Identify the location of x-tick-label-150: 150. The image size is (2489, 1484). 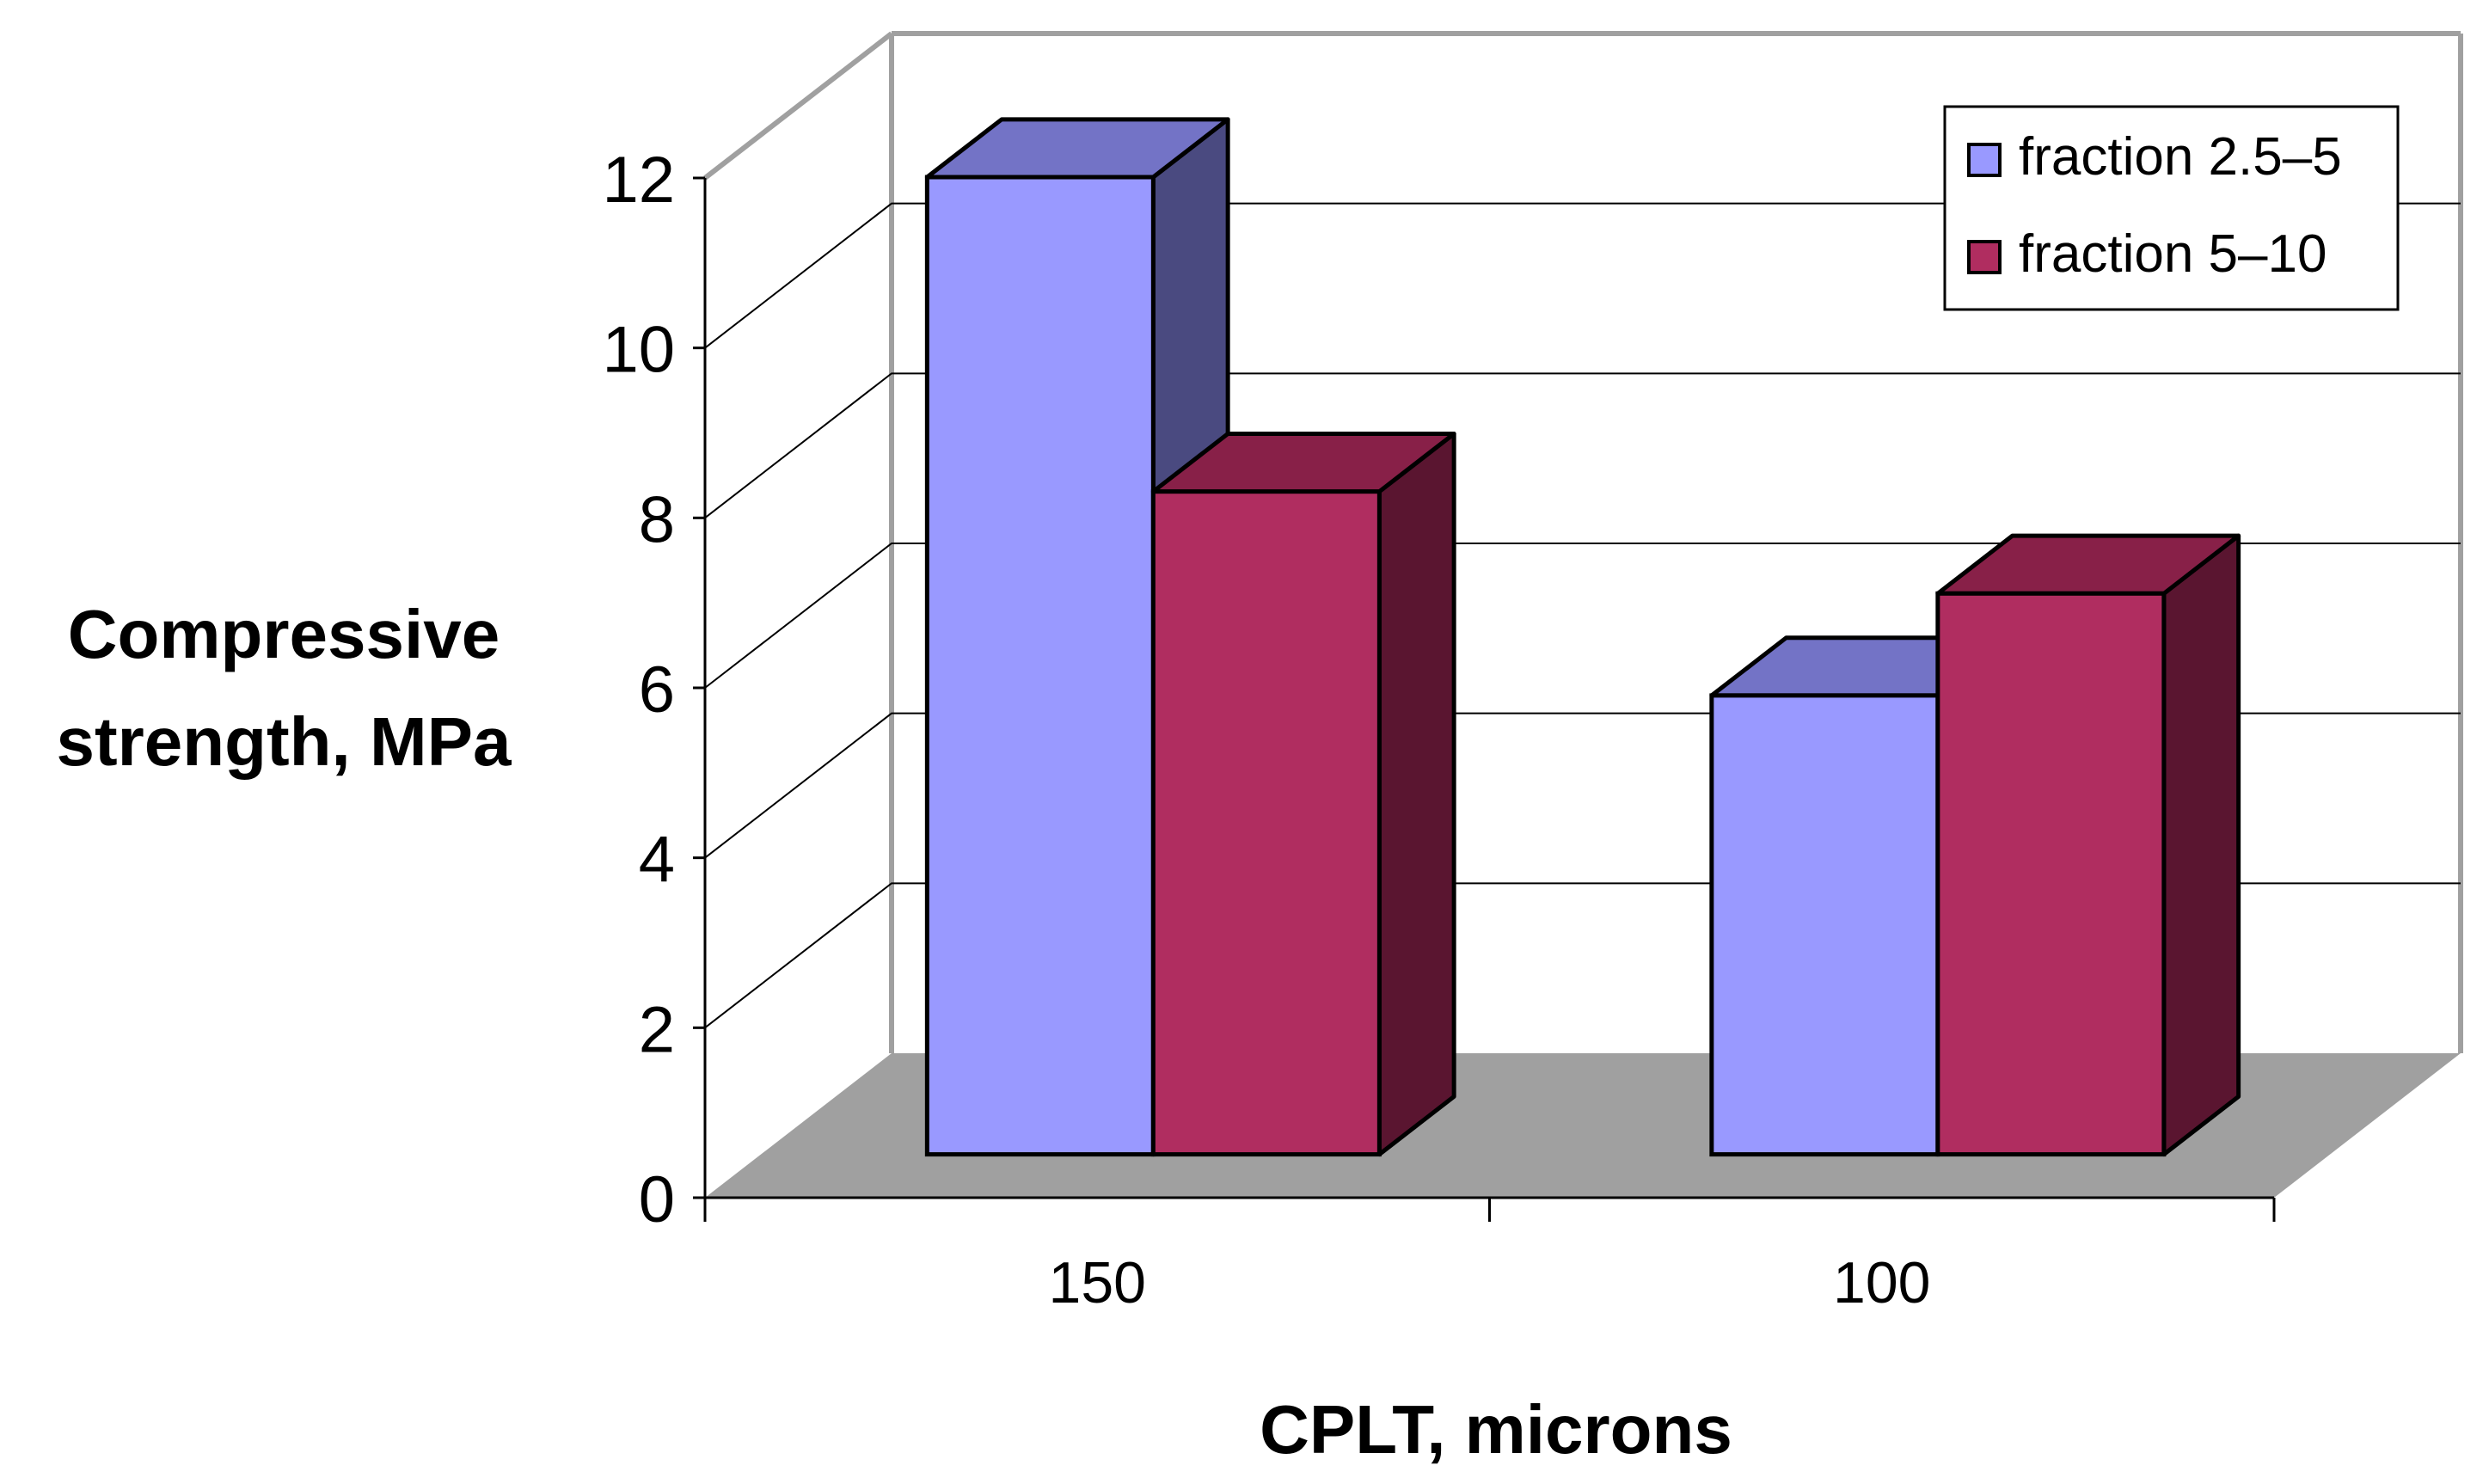
(1097, 1282).